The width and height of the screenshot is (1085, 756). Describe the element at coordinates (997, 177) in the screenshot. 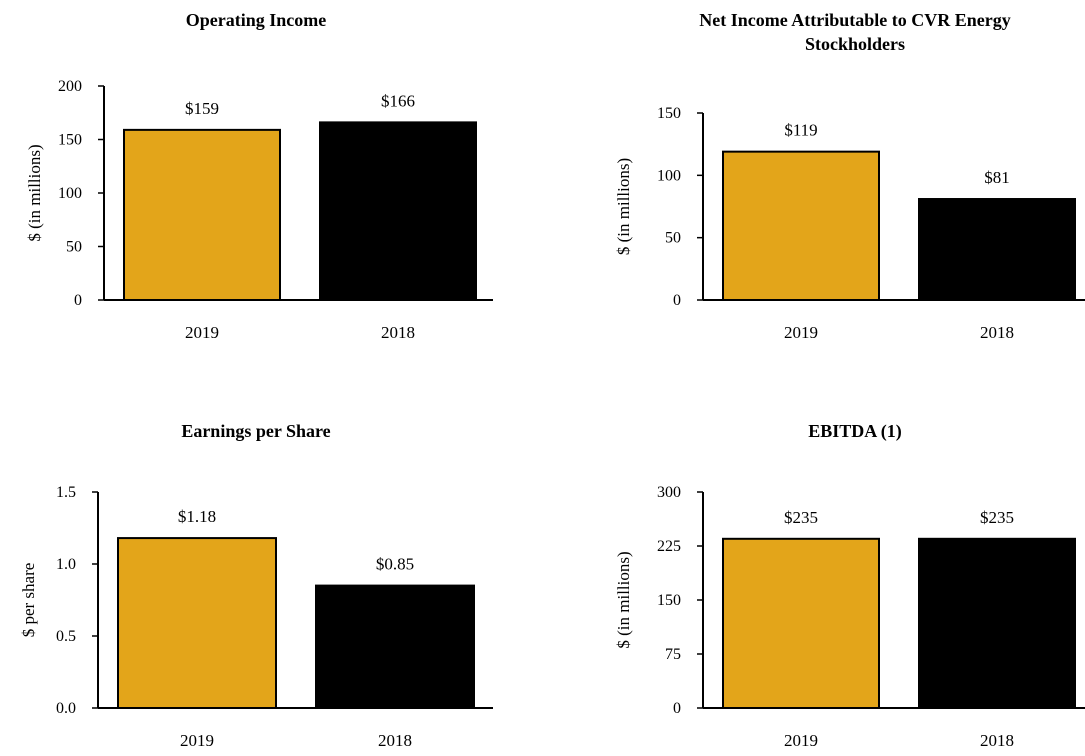

I see `data-label: $81` at that location.